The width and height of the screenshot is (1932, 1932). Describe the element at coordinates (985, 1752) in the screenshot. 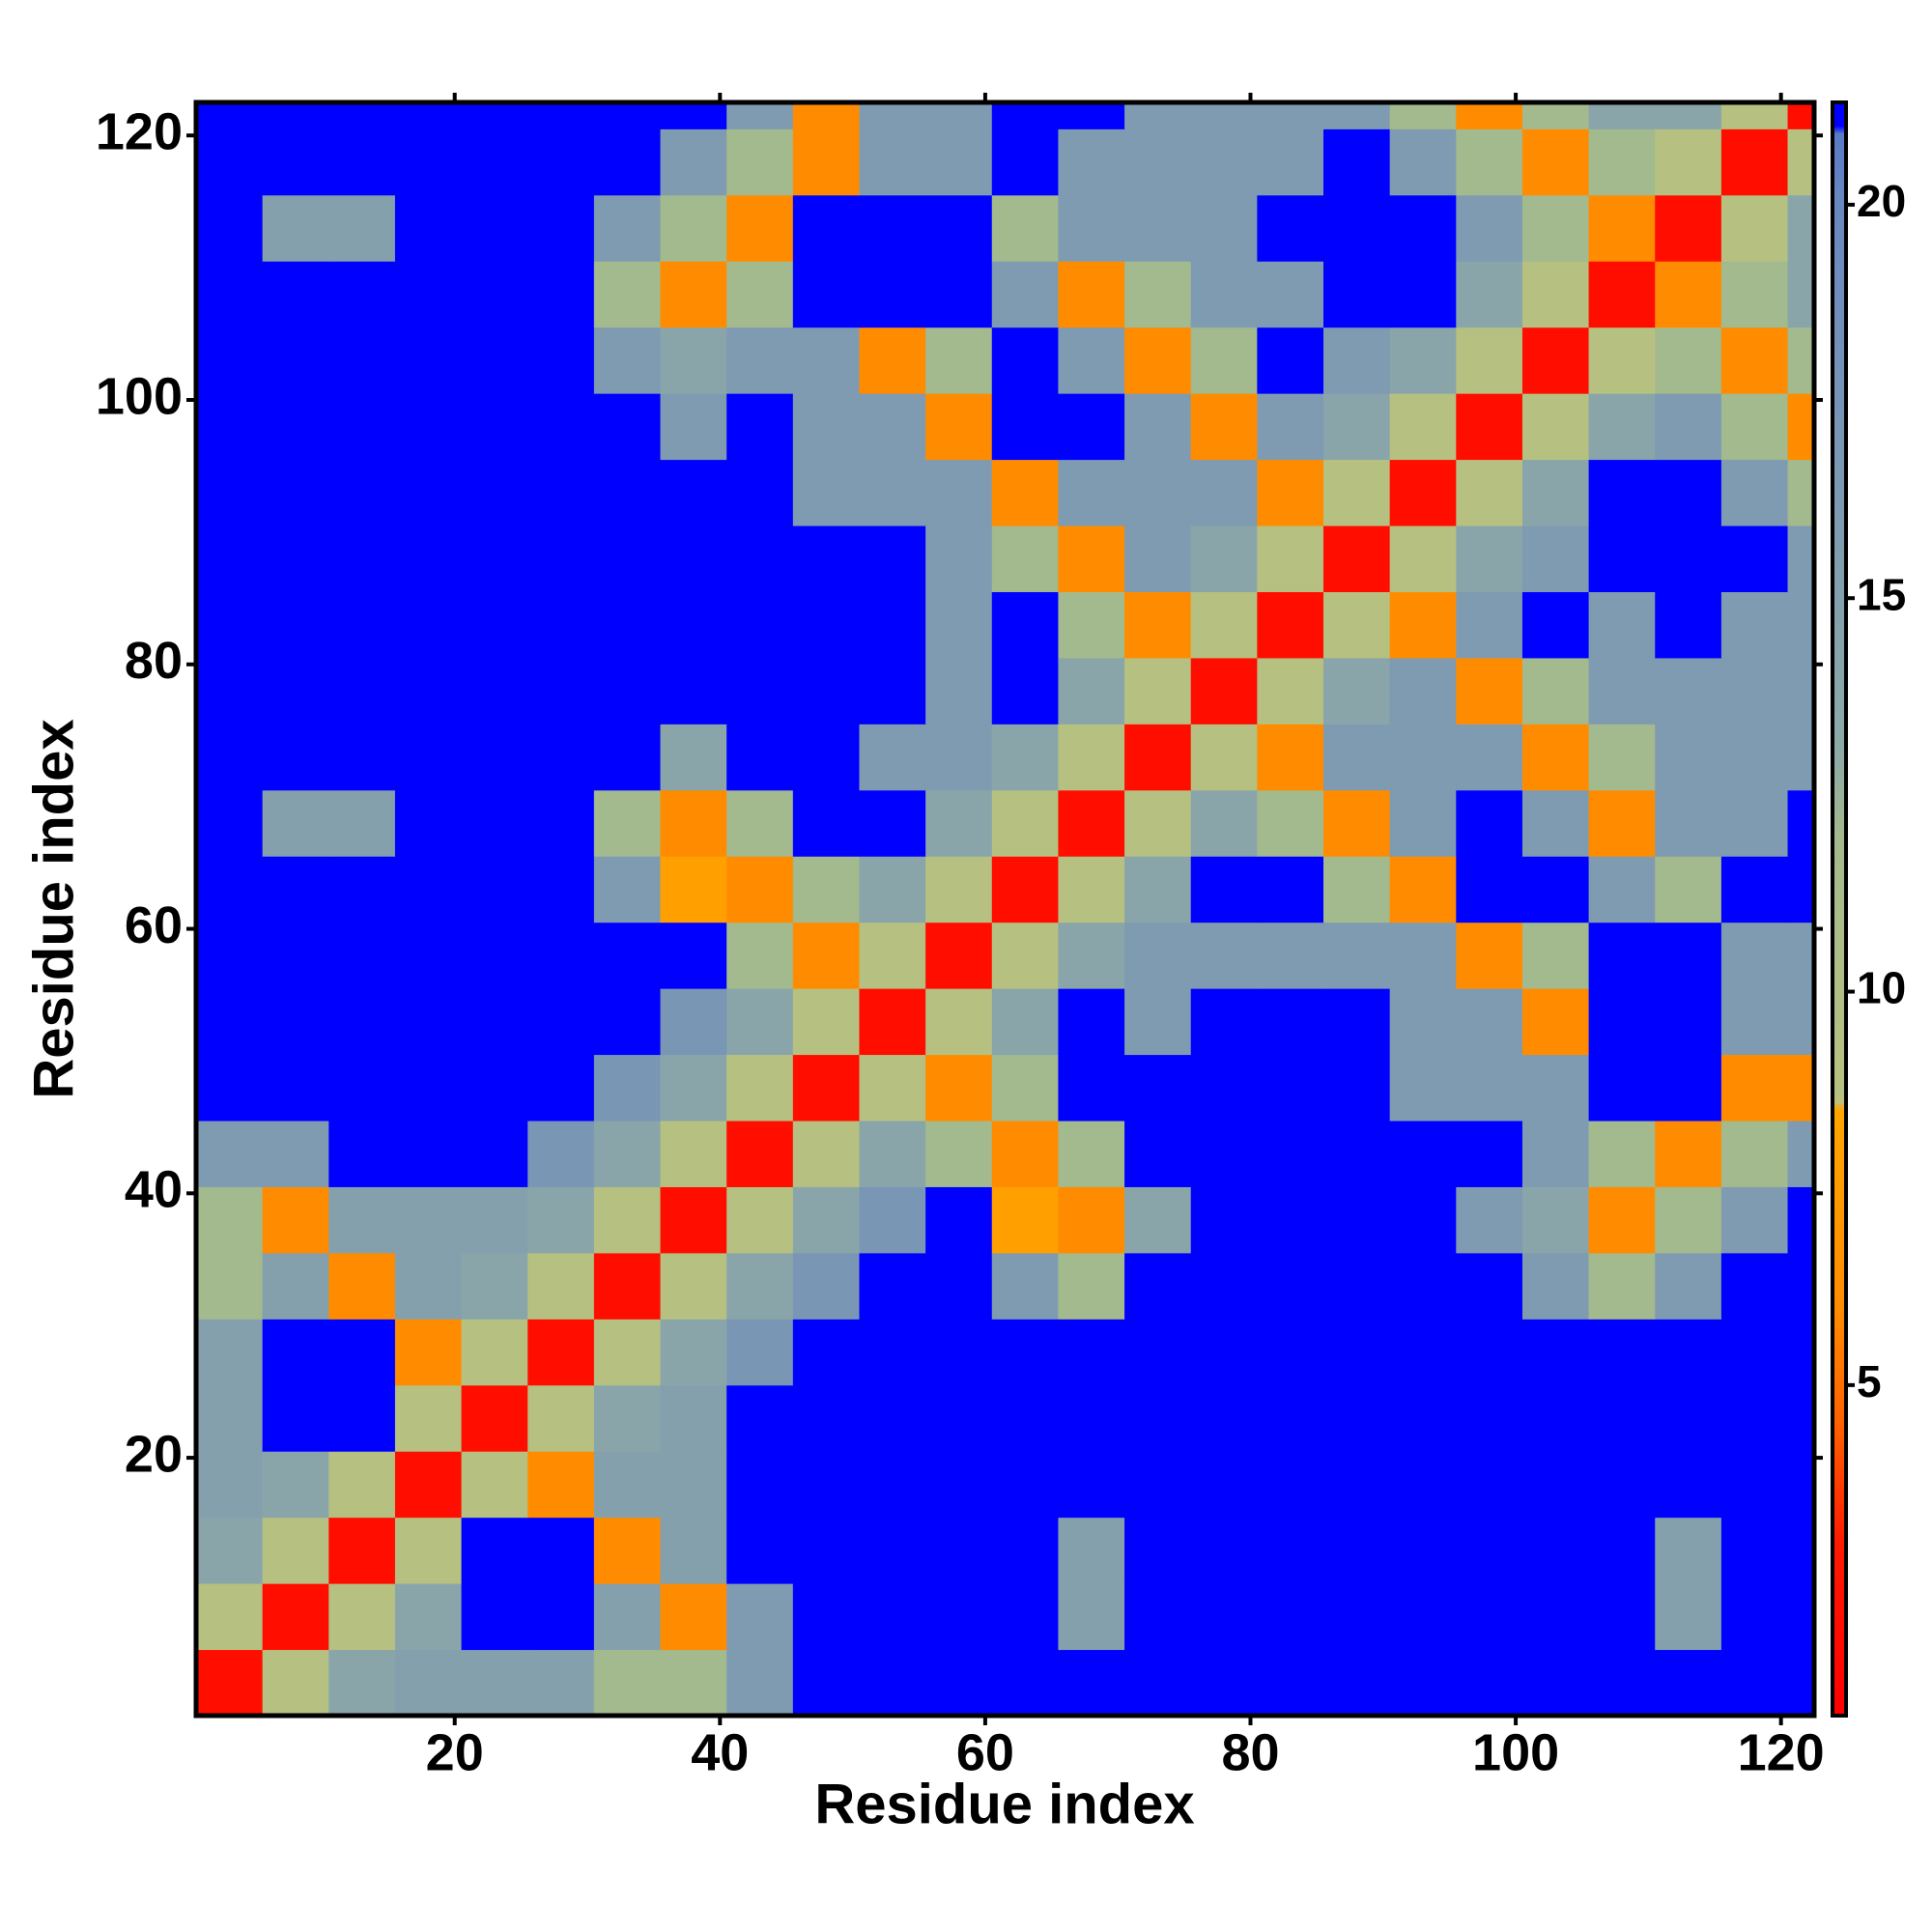

I see `x-tick-label: 60` at that location.